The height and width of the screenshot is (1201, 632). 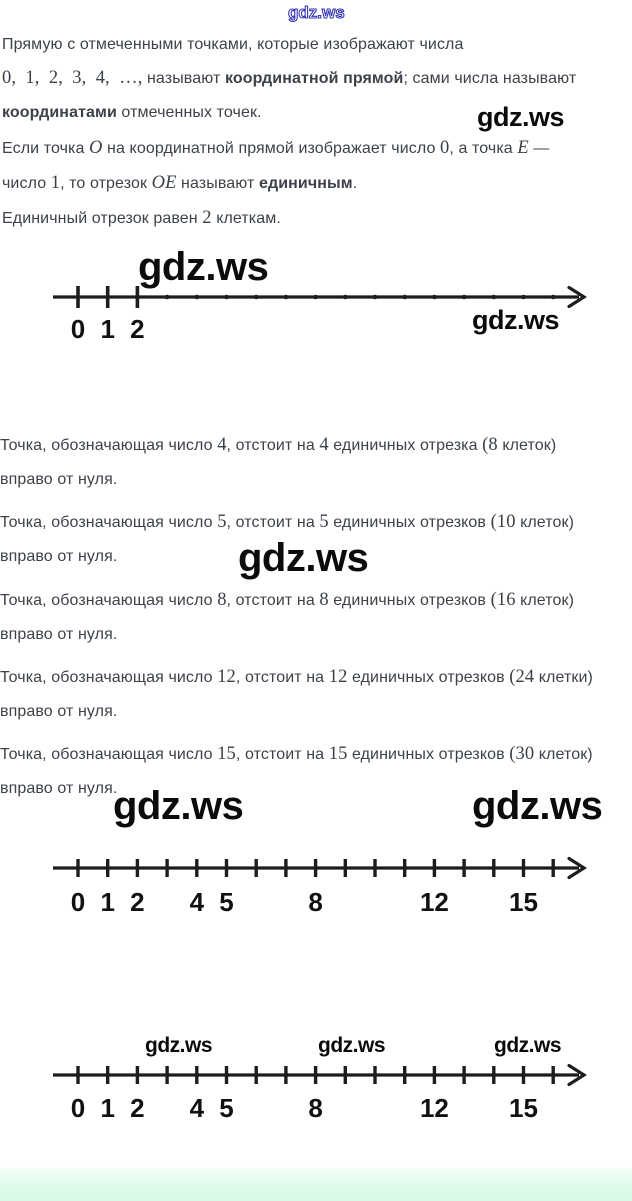 What do you see at coordinates (222, 445) in the screenshot?
I see `text-segment: 4` at bounding box center [222, 445].